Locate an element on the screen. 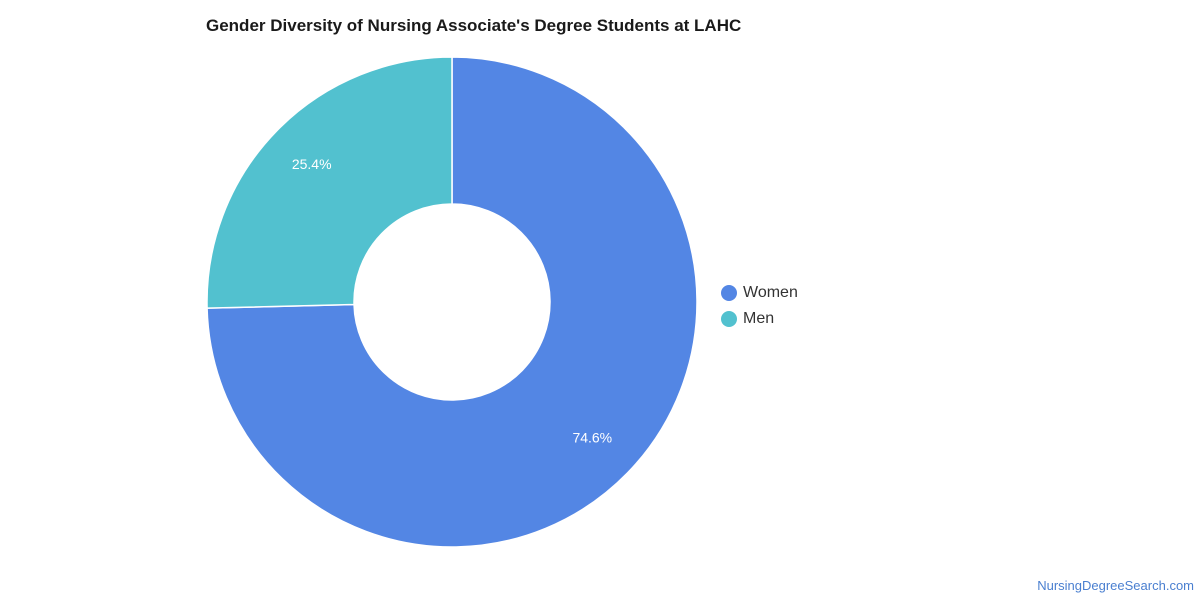 This screenshot has height=600, width=1200. legend-item-men: Men is located at coordinates (759, 319).